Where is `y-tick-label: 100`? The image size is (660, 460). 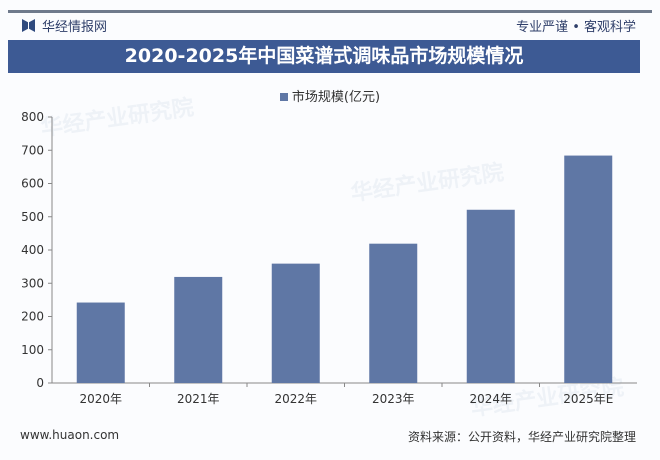
y-tick-label: 100 is located at coordinates (32, 350).